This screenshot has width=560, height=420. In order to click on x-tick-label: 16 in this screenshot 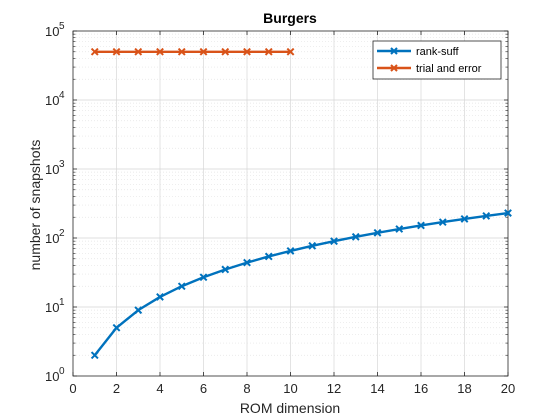, I will do `click(421, 388)`.